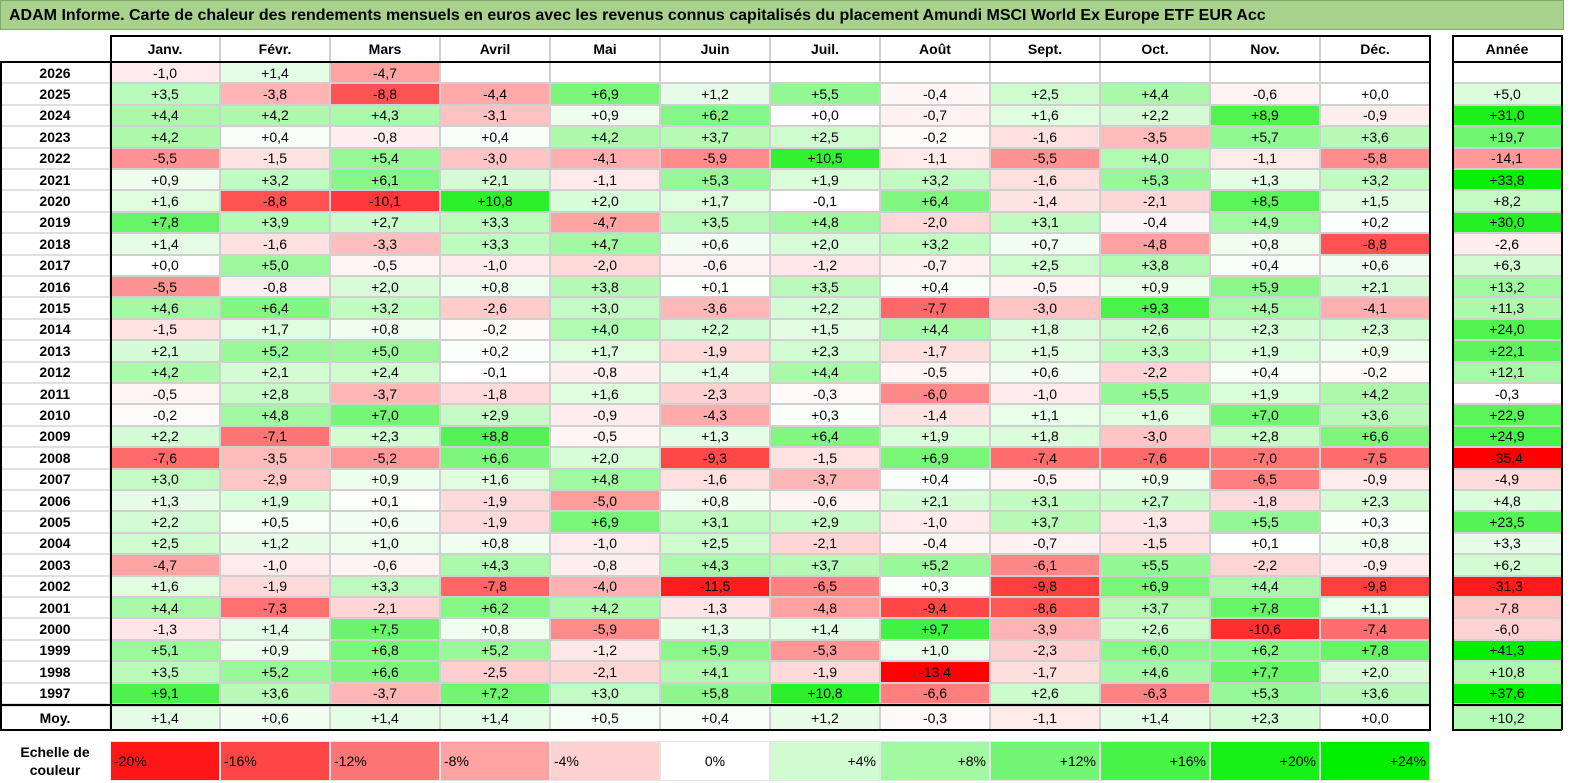 The width and height of the screenshot is (1570, 783). I want to click on heatmap-cell: +9,3, so click(1155, 308).